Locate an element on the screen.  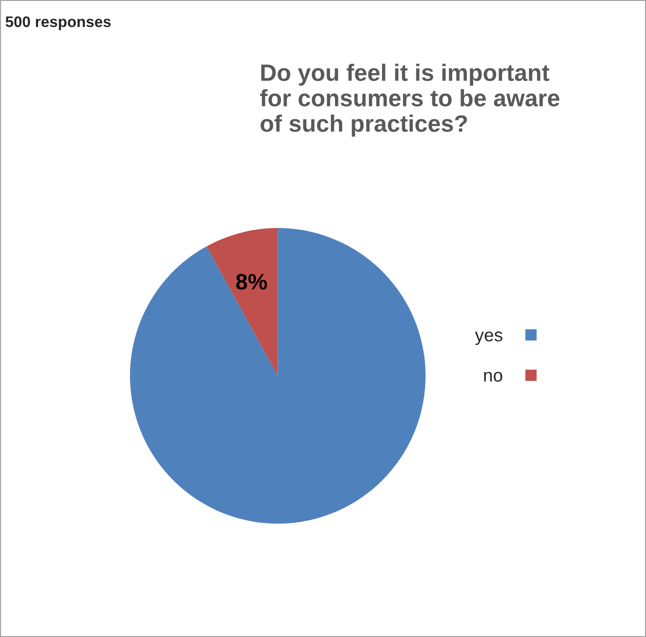
data-label: 8% is located at coordinates (251, 282).